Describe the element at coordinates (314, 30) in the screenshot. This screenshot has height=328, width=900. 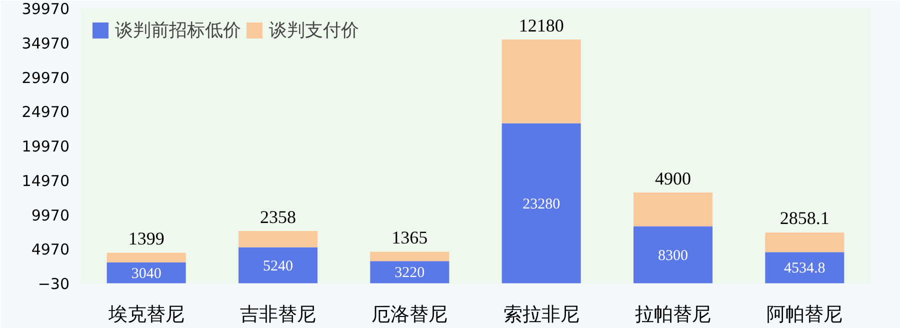
I see `legend-label: 谈判支付价` at that location.